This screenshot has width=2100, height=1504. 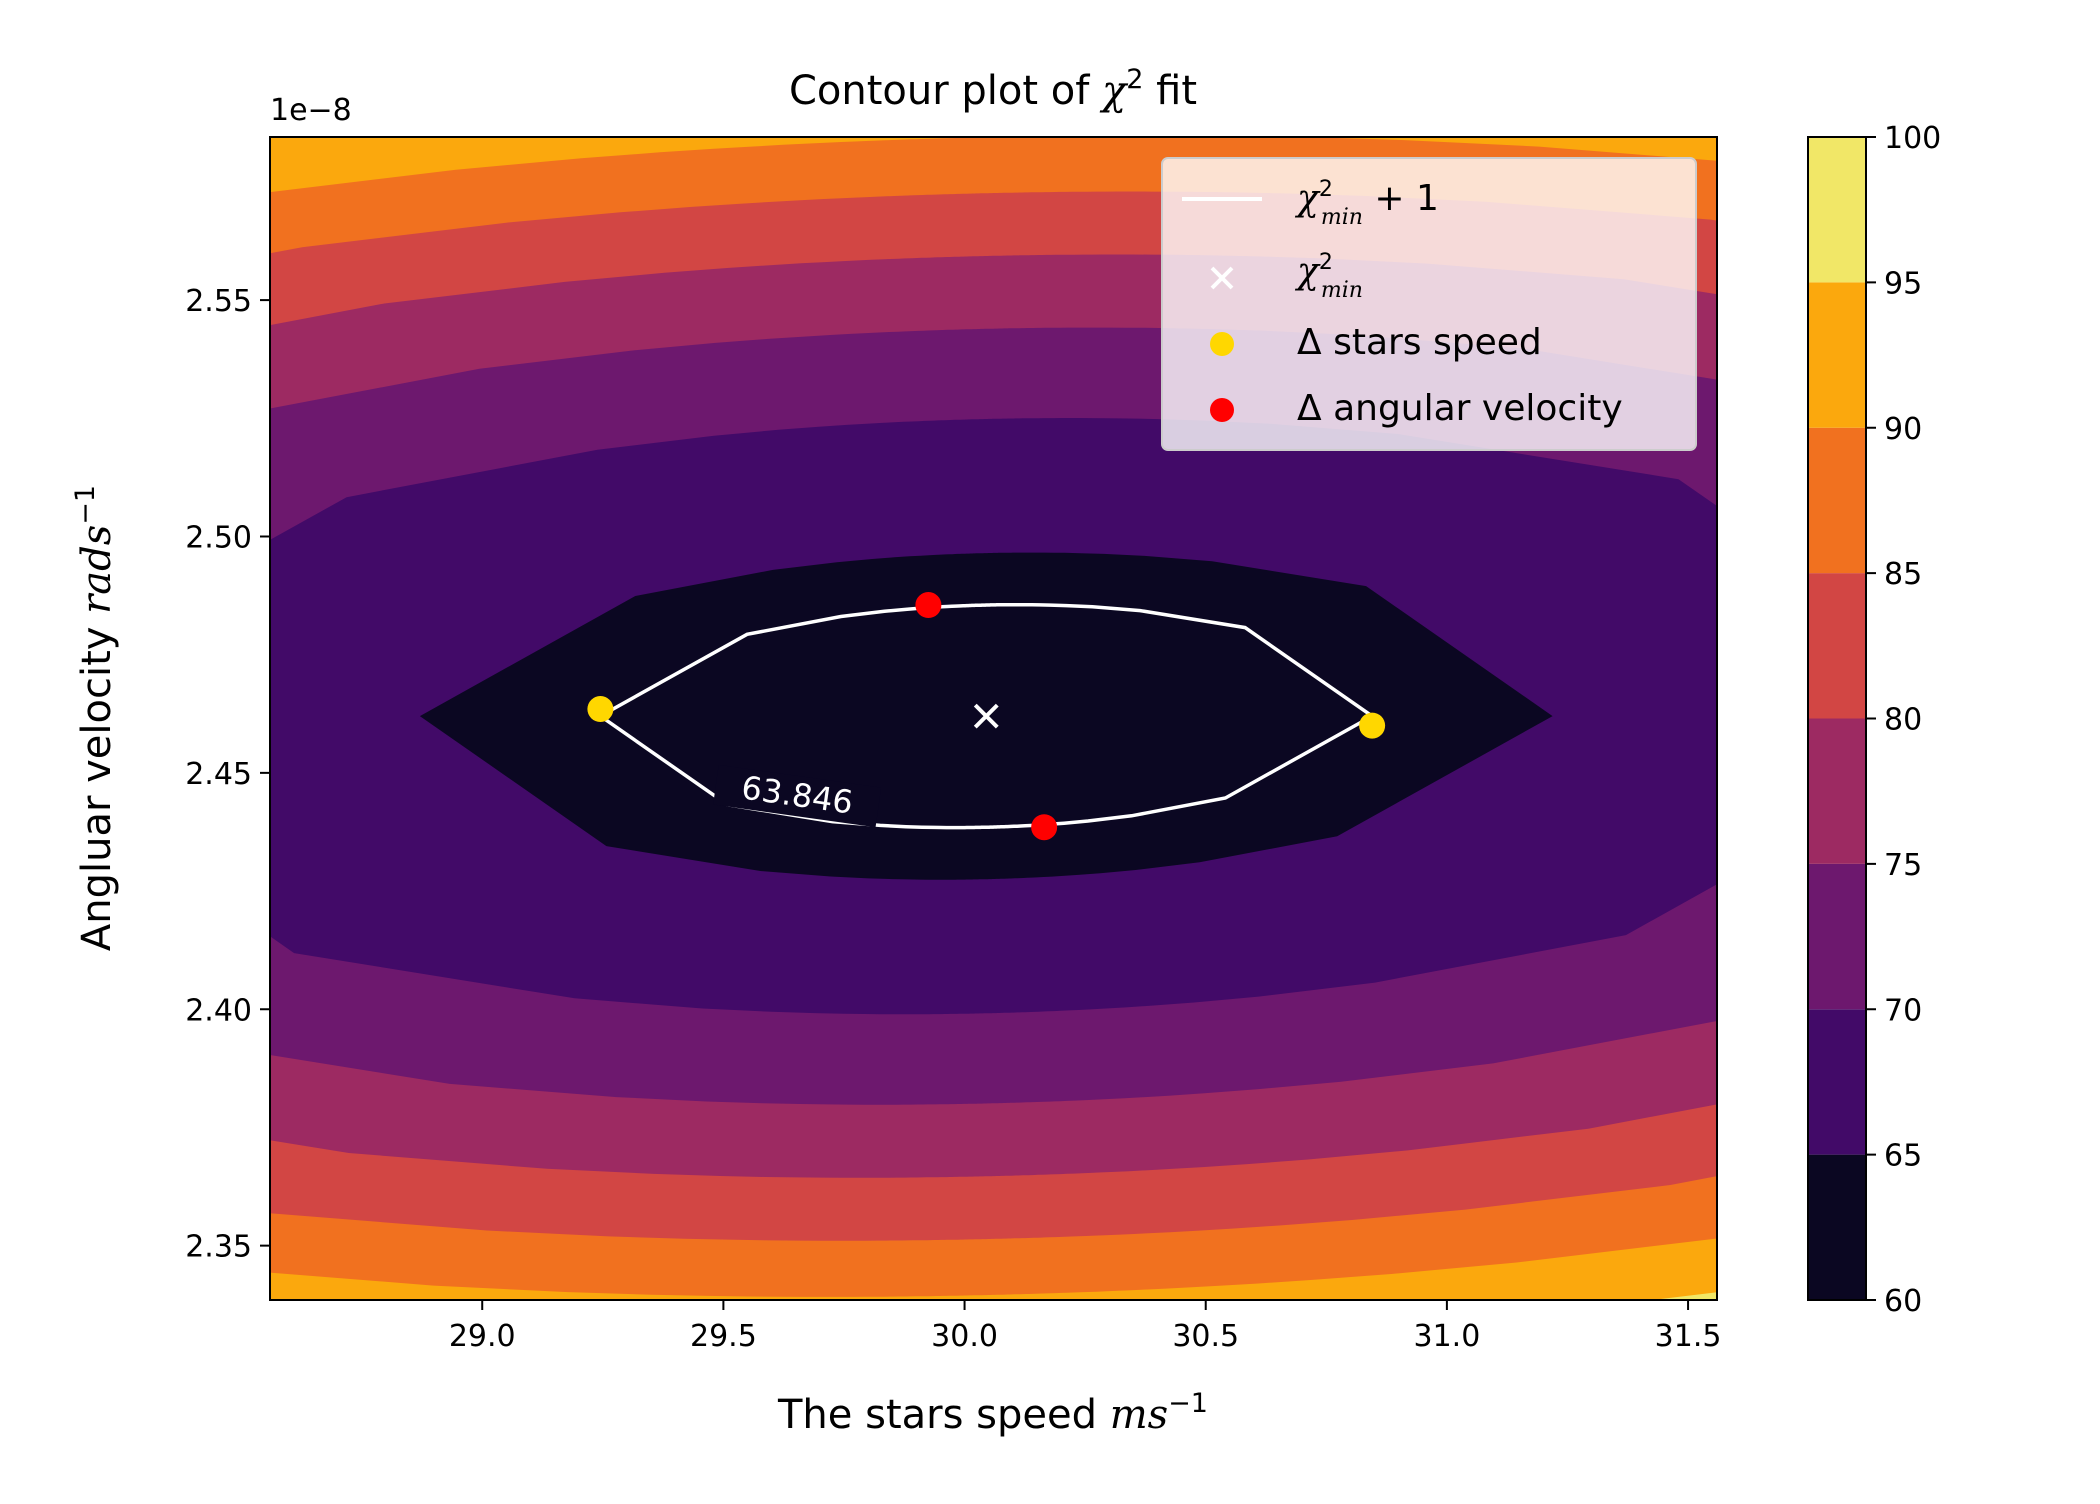 I want to click on legend-label-chi2-plus-one: χ2 min + 1, so click(x=1366, y=203).